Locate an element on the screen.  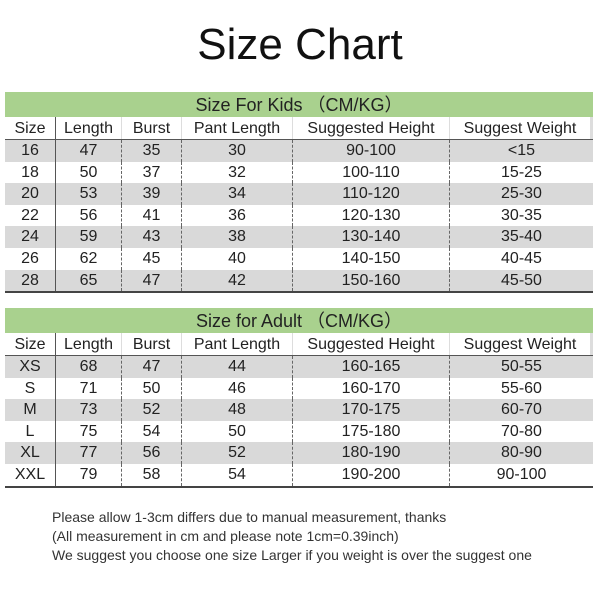
cell-size: L is located at coordinates (30, 431).